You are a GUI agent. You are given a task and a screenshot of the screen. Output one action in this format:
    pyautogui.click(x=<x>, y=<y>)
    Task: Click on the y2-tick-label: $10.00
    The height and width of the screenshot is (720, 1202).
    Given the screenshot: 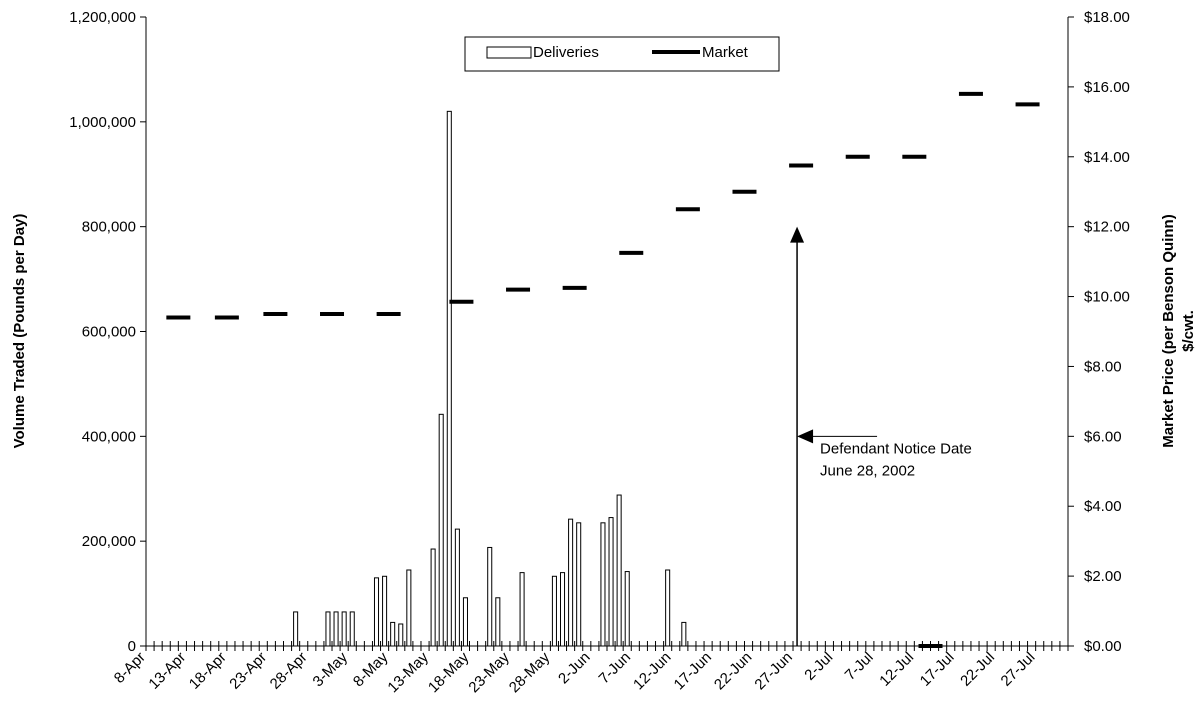 What is the action you would take?
    pyautogui.click(x=1107, y=297)
    